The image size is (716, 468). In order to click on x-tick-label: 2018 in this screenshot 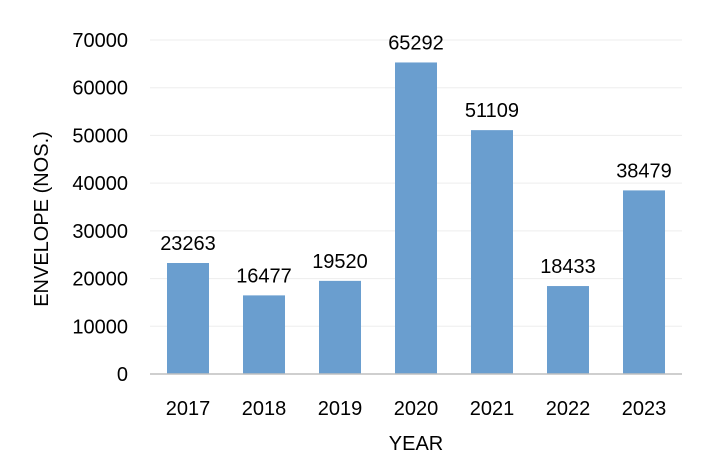, I will do `click(264, 409)`.